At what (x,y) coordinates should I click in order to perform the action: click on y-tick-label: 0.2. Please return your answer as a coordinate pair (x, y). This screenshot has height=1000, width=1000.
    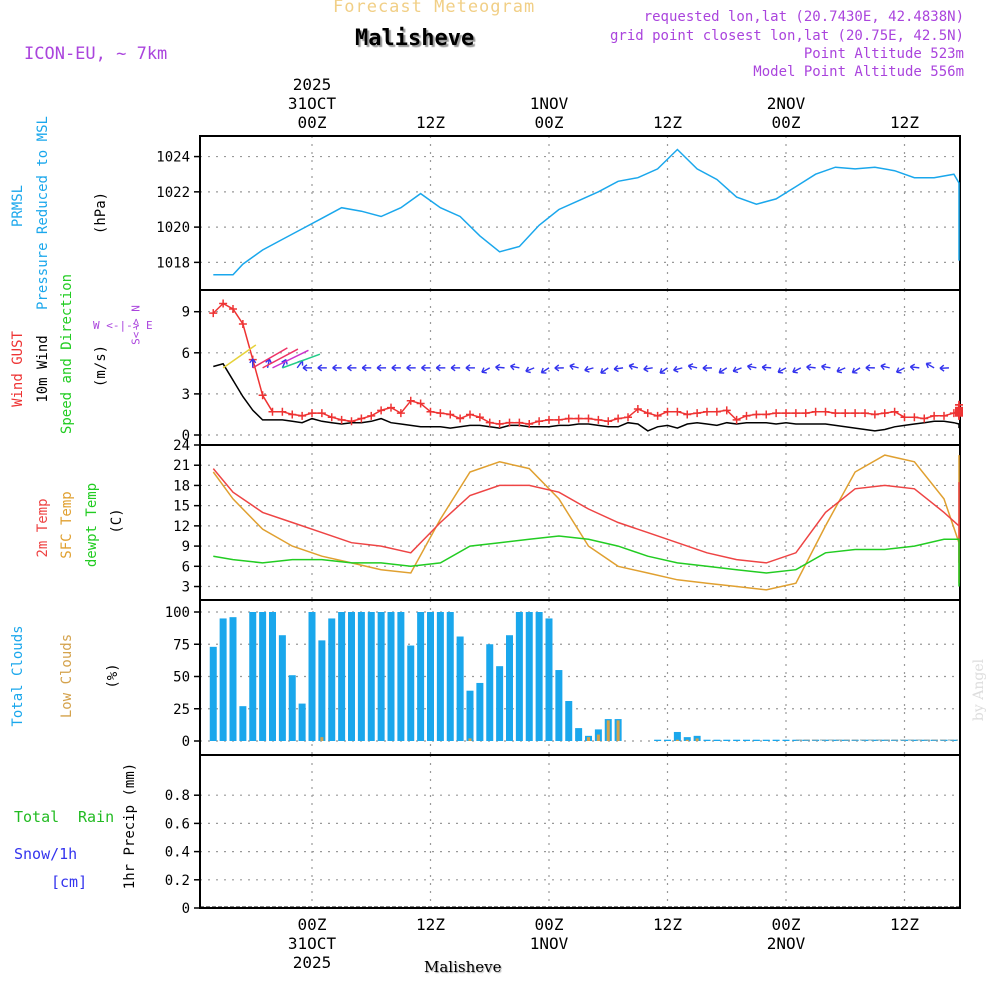
    Looking at the image, I should click on (177, 881).